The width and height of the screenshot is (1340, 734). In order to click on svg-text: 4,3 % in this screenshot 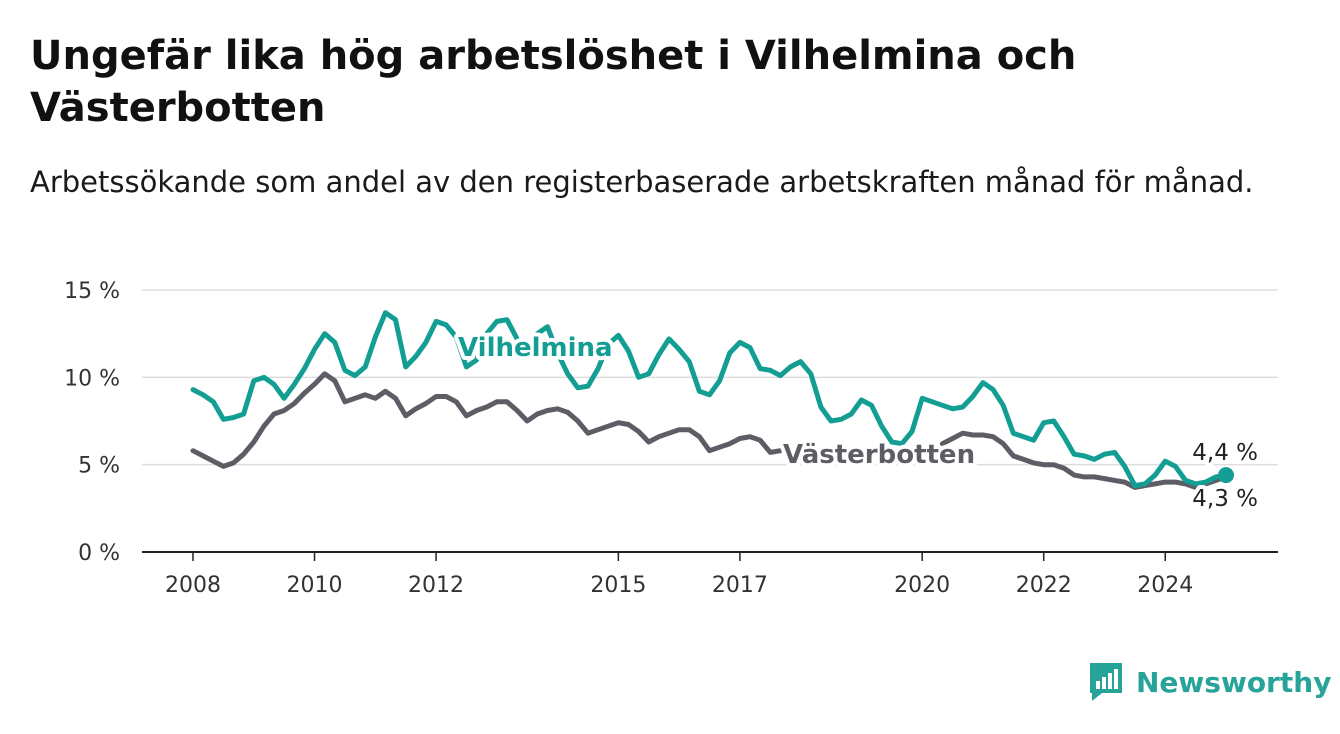, I will do `click(1225, 499)`.